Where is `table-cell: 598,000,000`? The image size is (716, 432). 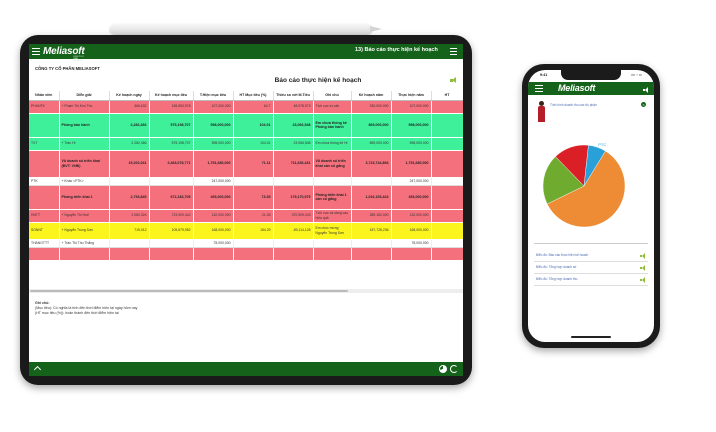 table-cell: 598,000,000 is located at coordinates (411, 125).